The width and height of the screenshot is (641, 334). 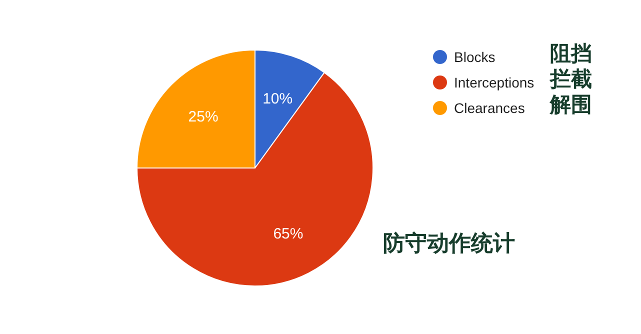 I want to click on data-label: 65%, so click(x=288, y=233).